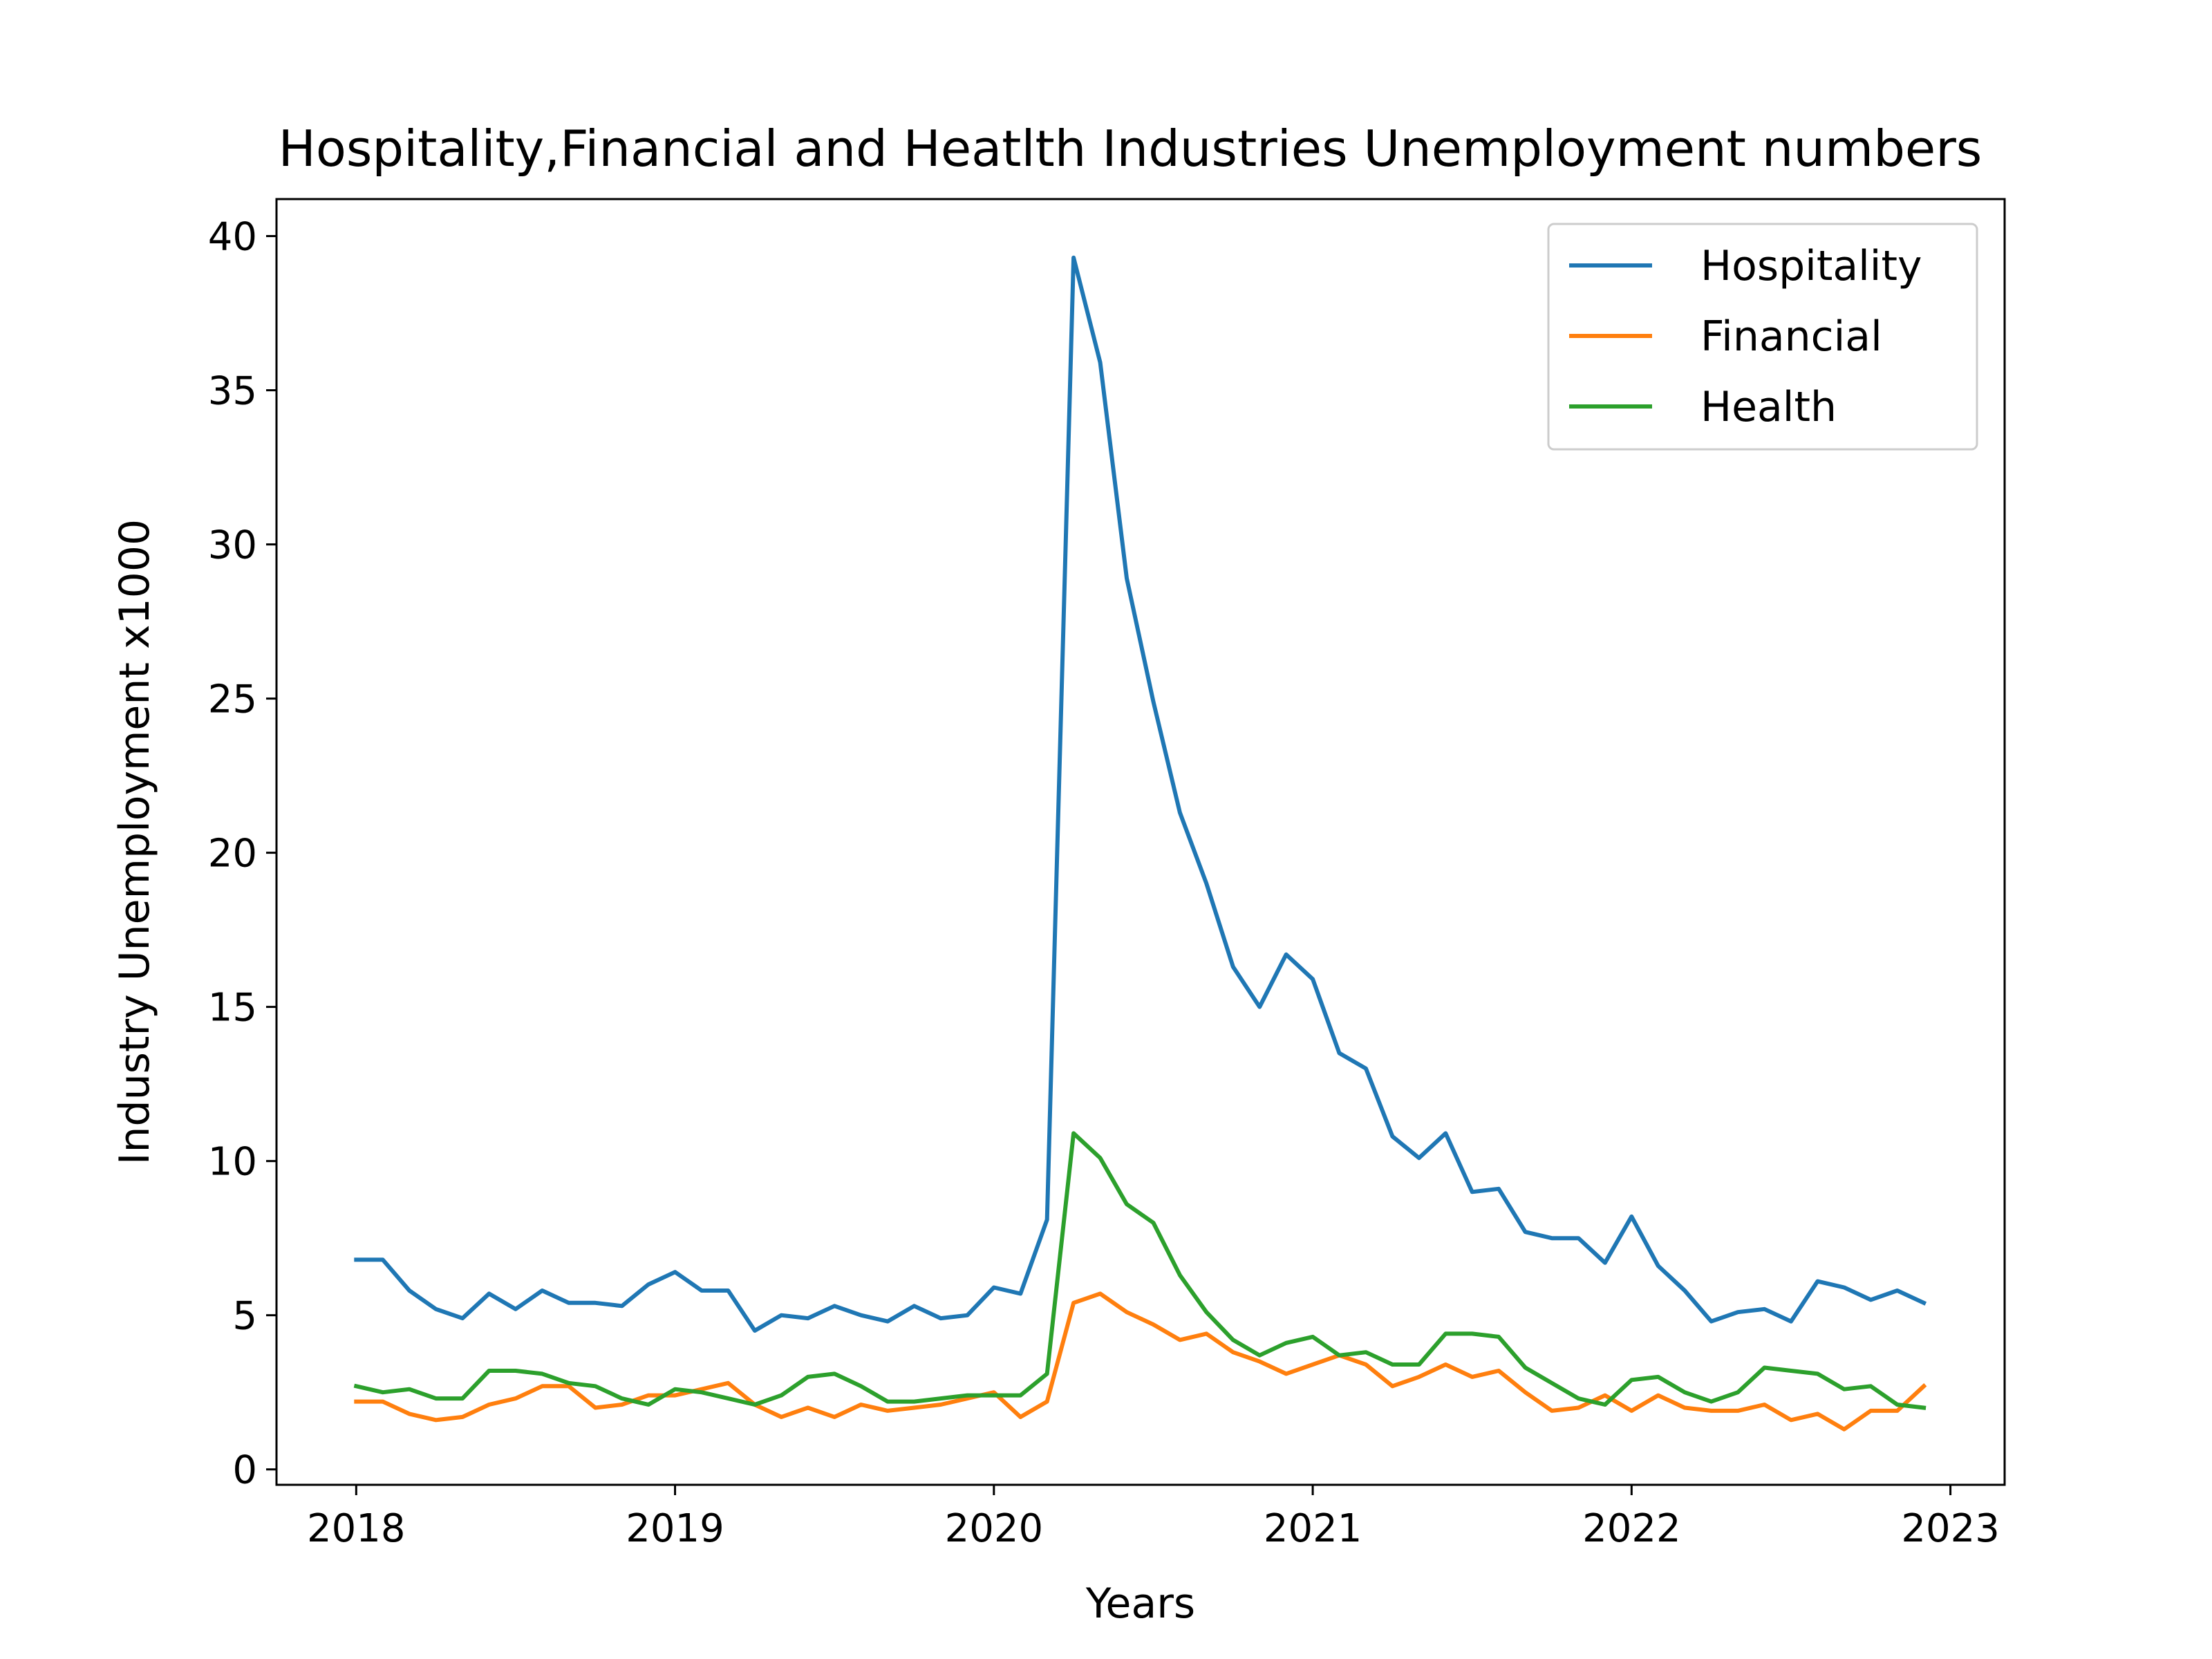  I want to click on x-tick-label: 2023, so click(1951, 1529).